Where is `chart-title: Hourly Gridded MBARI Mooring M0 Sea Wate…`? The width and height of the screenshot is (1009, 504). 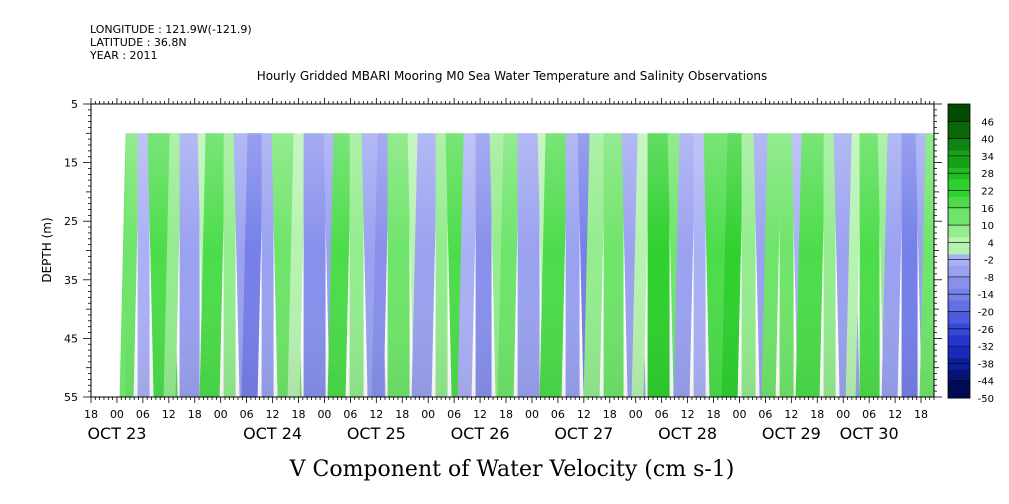
chart-title: Hourly Gridded MBARI Mooring M0 Sea Wate… is located at coordinates (512, 76).